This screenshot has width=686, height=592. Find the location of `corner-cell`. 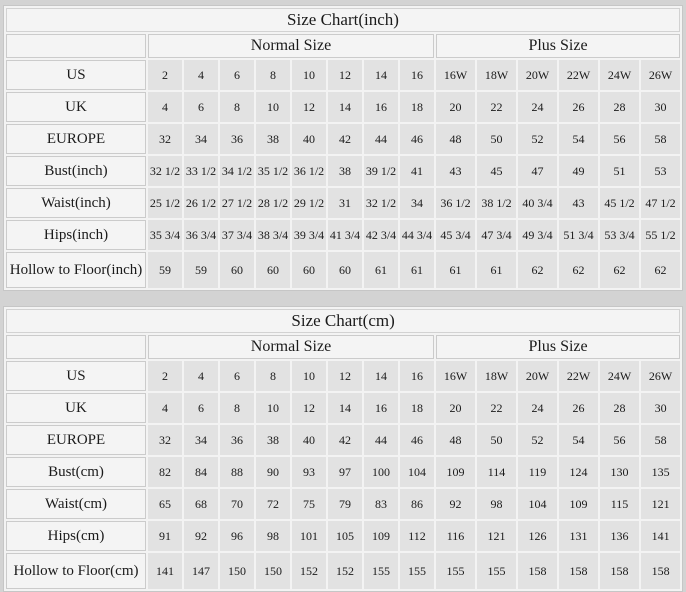

corner-cell is located at coordinates (76, 46).